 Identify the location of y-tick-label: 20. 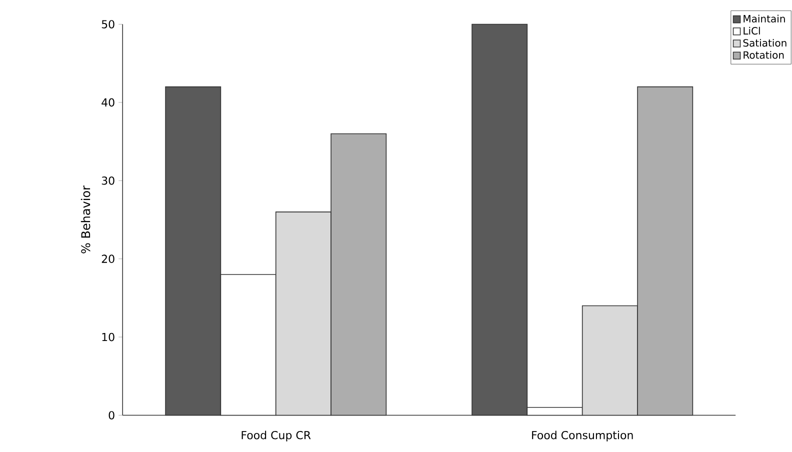
(108, 258).